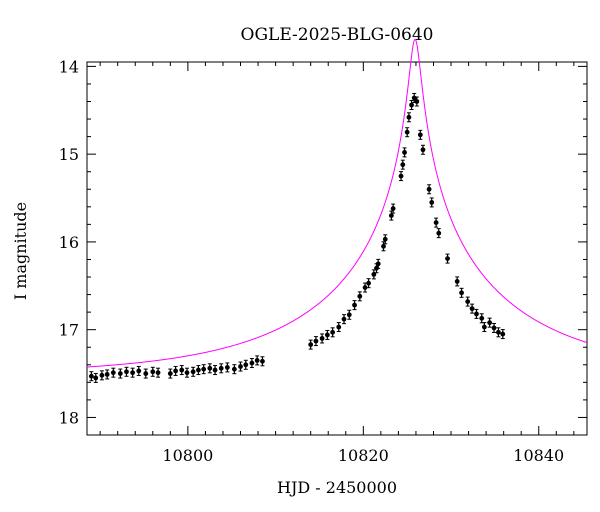 The image size is (600, 512). I want to click on x-tick-label: 10800, so click(187, 455).